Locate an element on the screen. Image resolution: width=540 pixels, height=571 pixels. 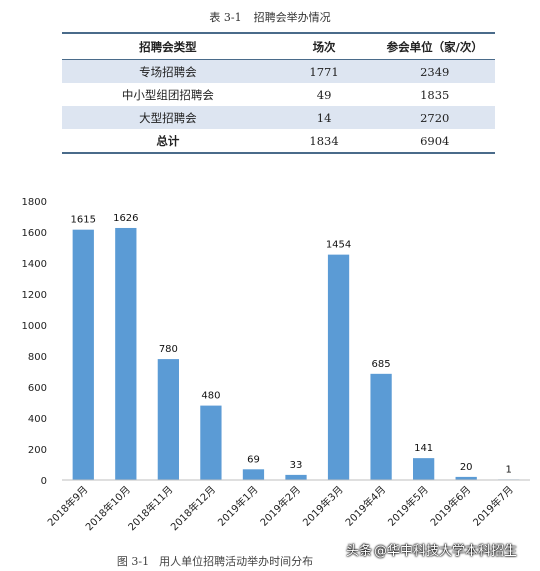
y-tick-label: 1000 is located at coordinates (34, 326).